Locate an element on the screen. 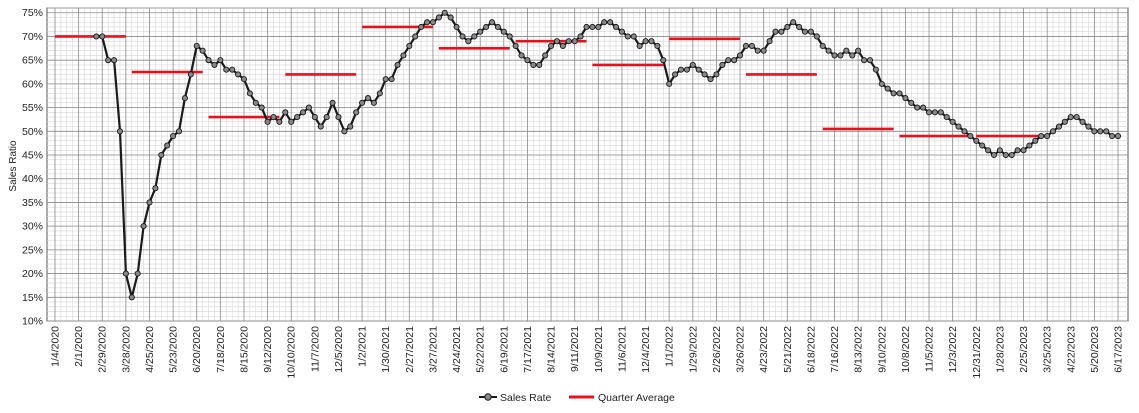 The width and height of the screenshot is (1139, 413). x-tick-label: 8/15/2020 is located at coordinates (244, 349).